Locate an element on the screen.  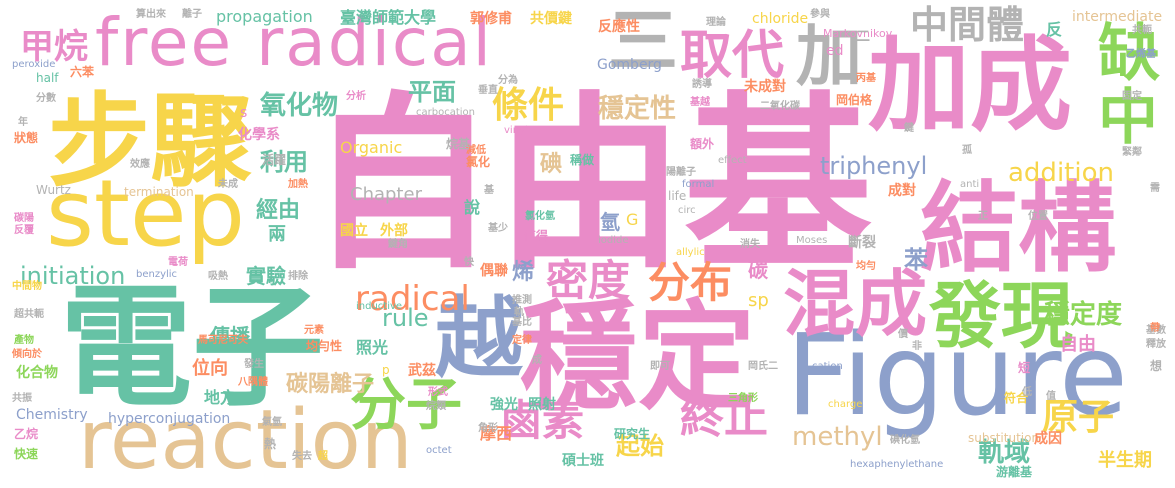
word-w34: Organic is located at coordinates (371, 147).